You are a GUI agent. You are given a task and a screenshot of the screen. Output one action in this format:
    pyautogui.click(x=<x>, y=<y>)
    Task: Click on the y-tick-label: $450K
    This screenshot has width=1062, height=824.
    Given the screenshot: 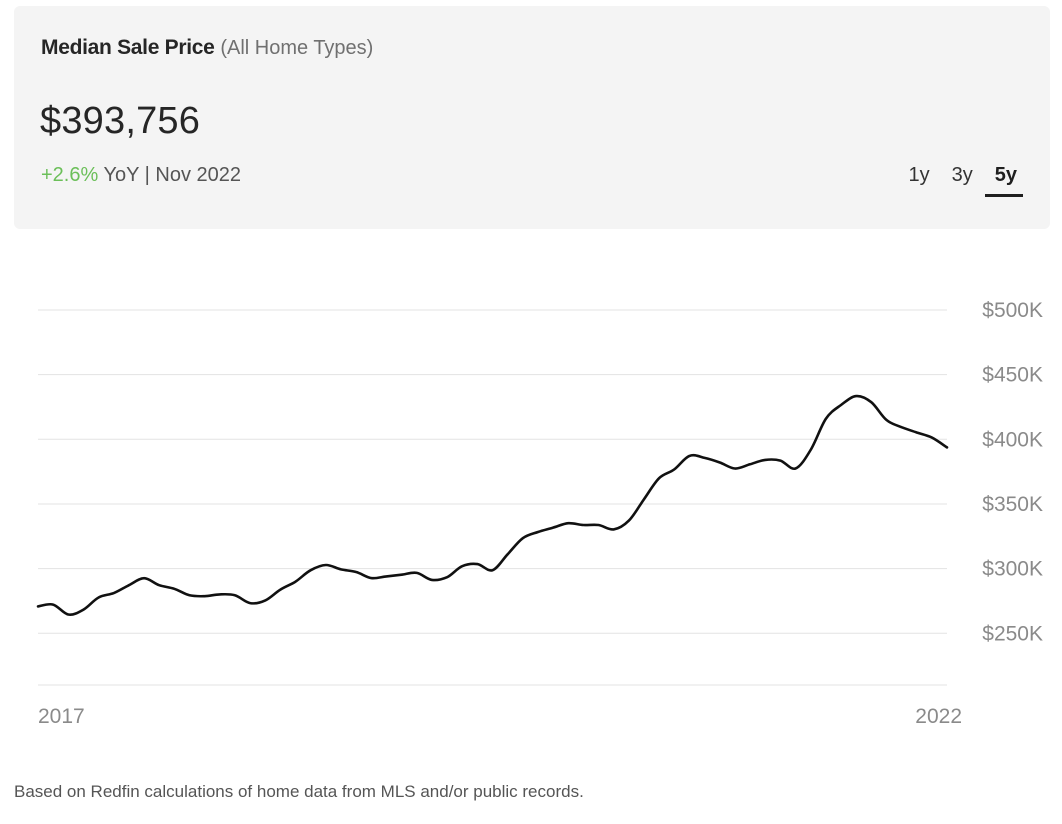 What is the action you would take?
    pyautogui.click(x=1012, y=375)
    